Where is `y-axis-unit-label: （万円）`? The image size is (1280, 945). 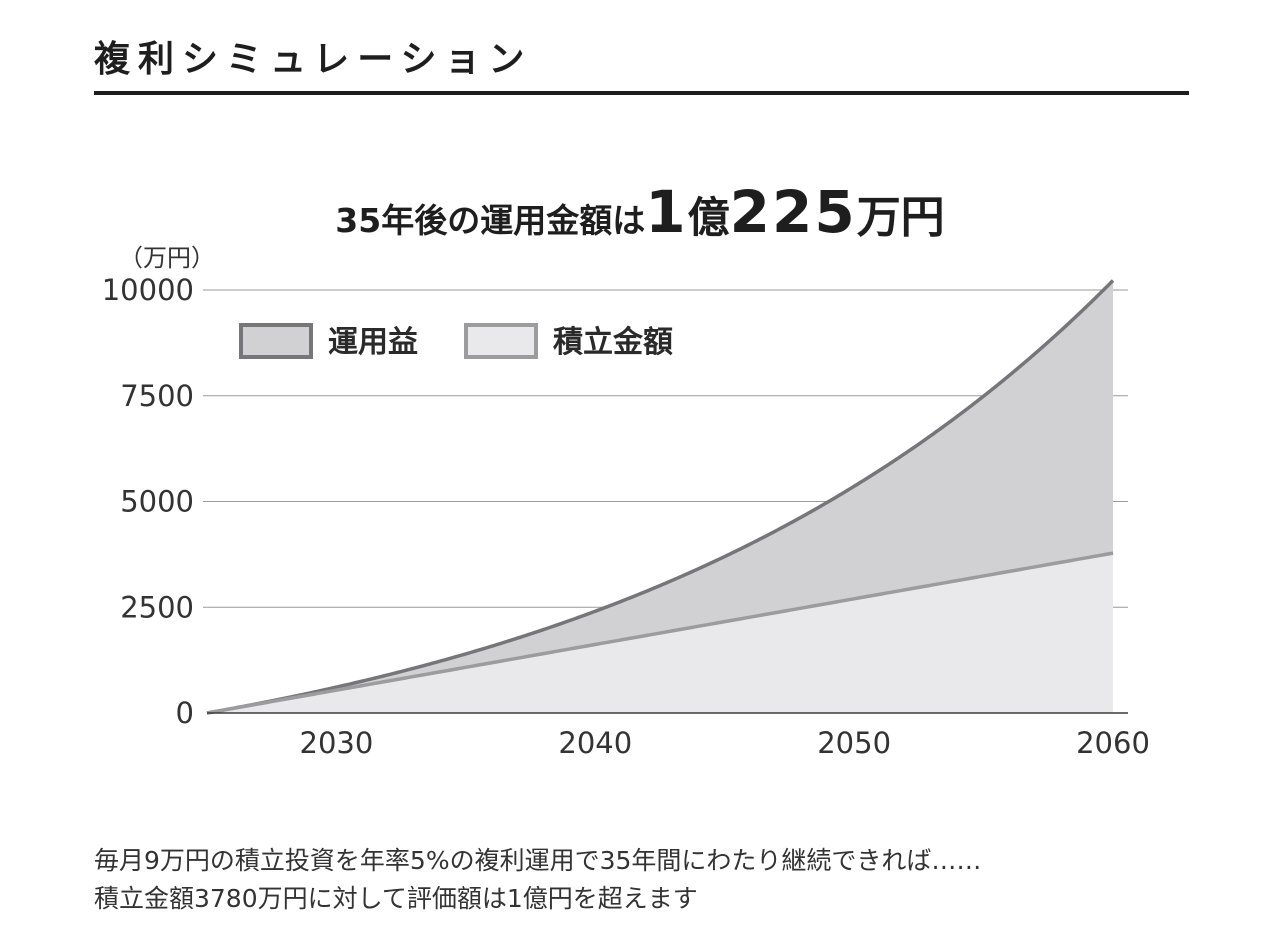
y-axis-unit-label: （万円） is located at coordinates (167, 258).